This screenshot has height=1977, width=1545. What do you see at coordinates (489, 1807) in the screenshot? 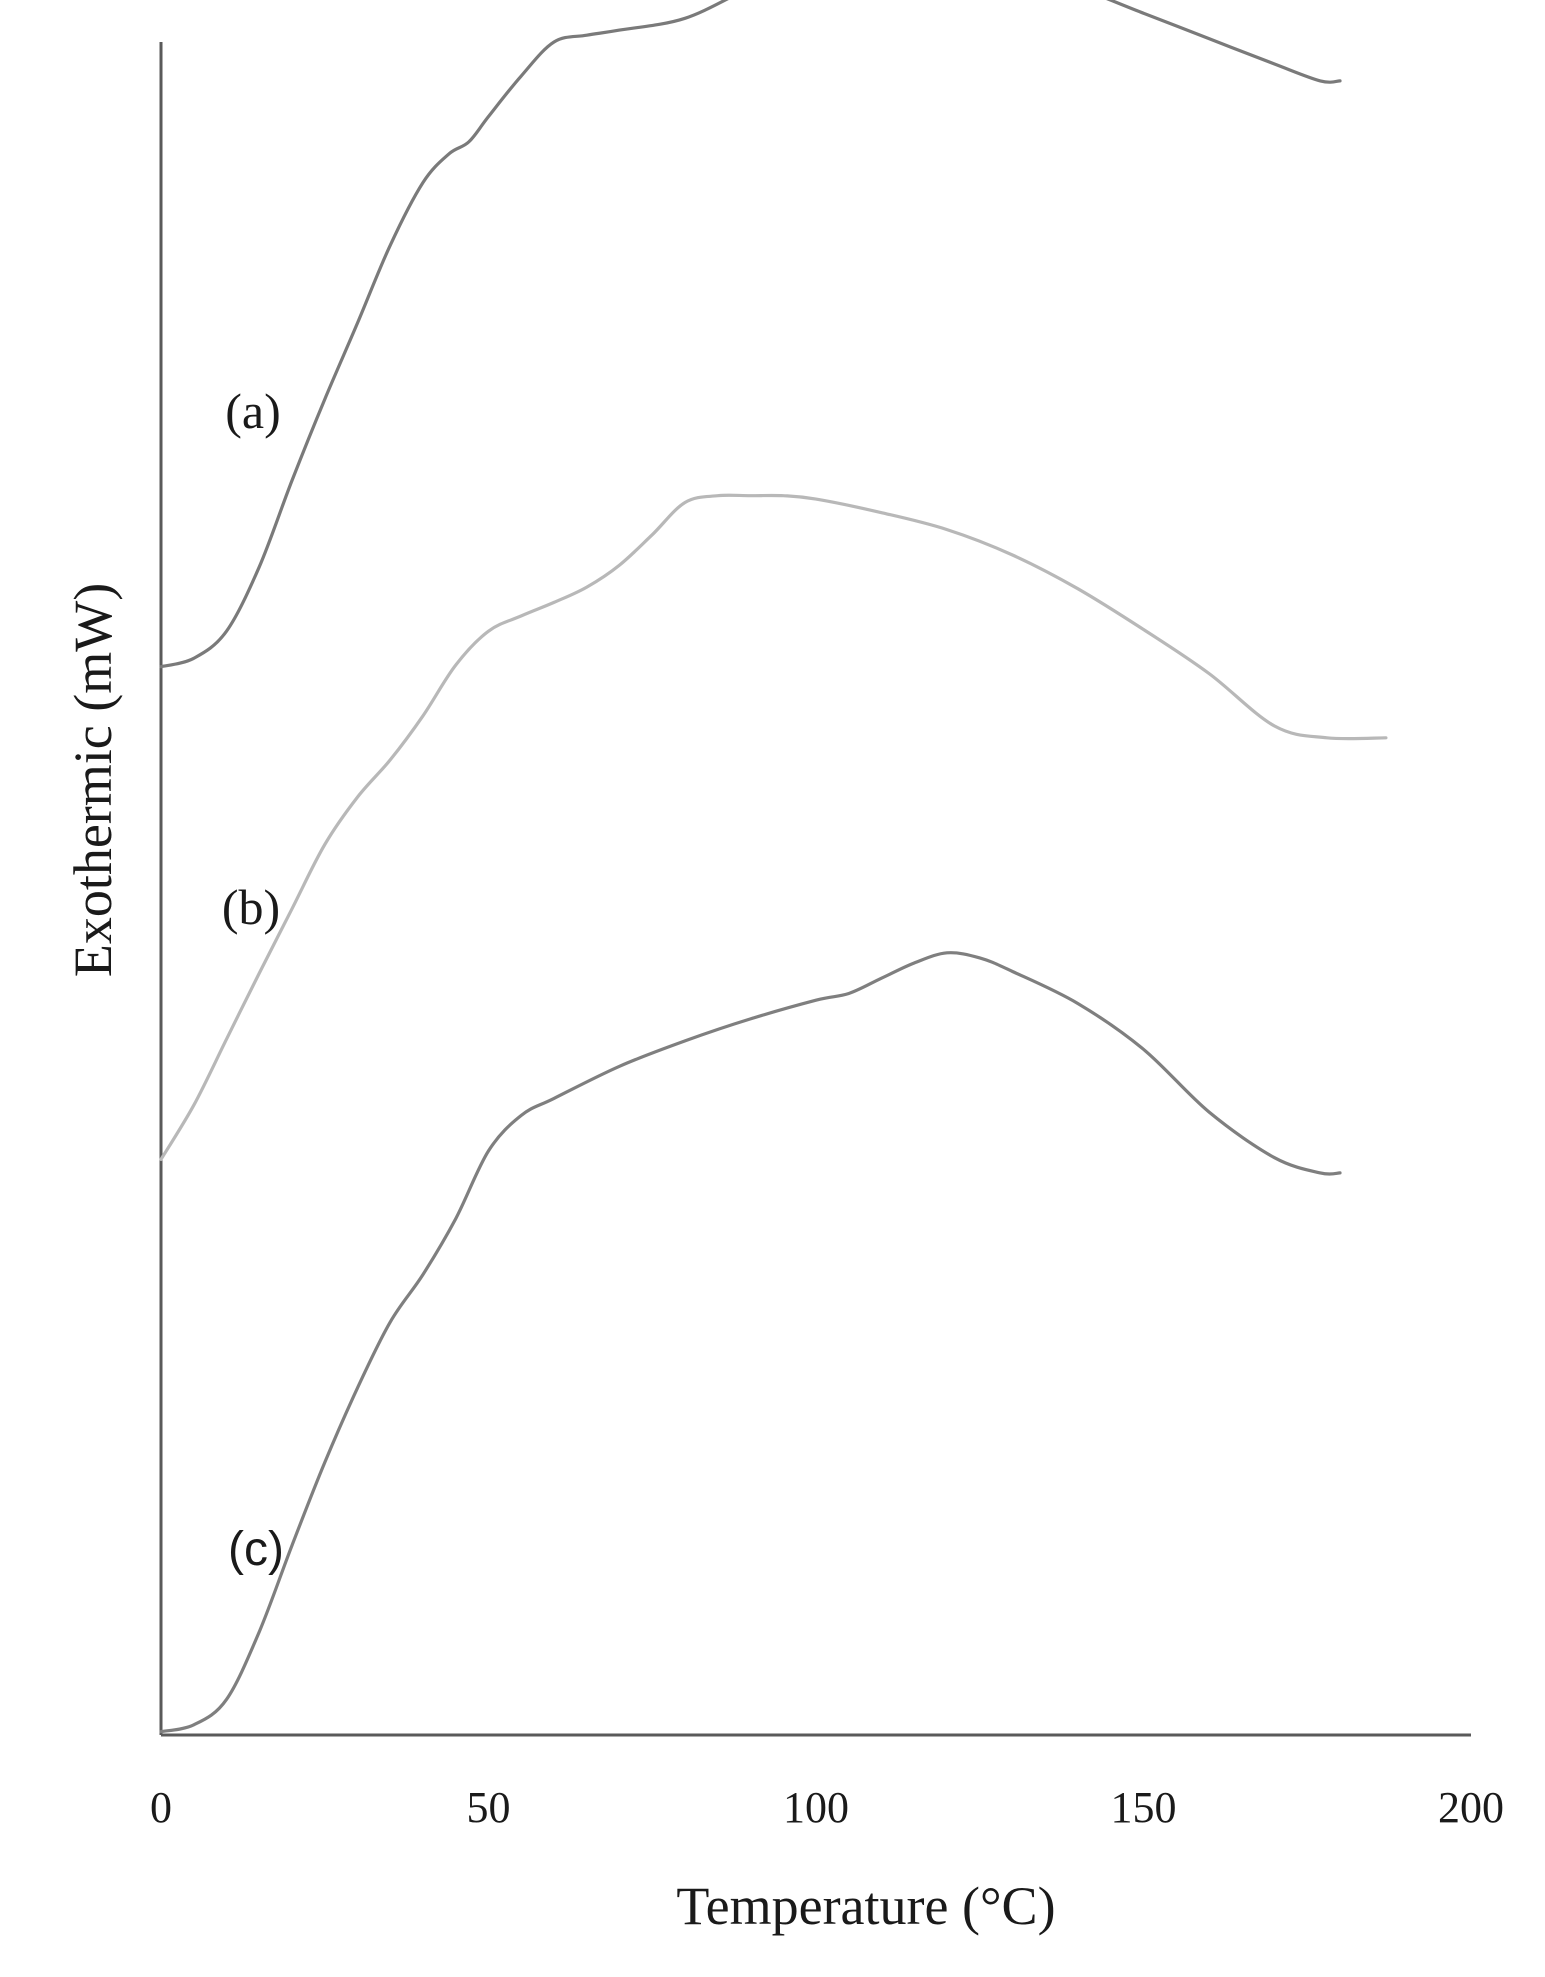
I see `x-tick-label: 50` at bounding box center [489, 1807].